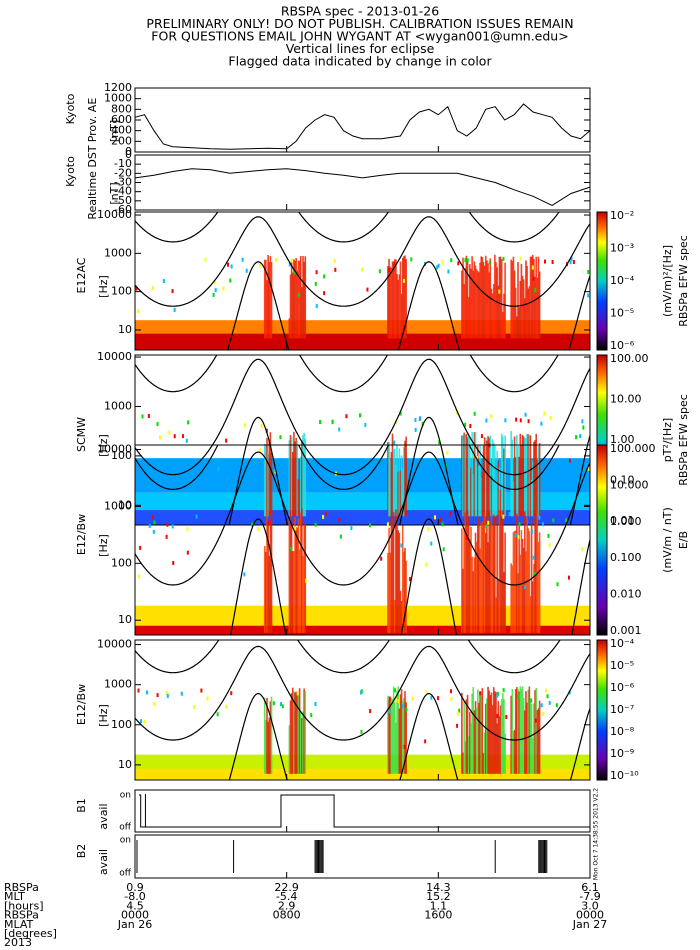 This screenshot has width=700, height=950. I want to click on footer-value: -7.9, so click(589, 896).